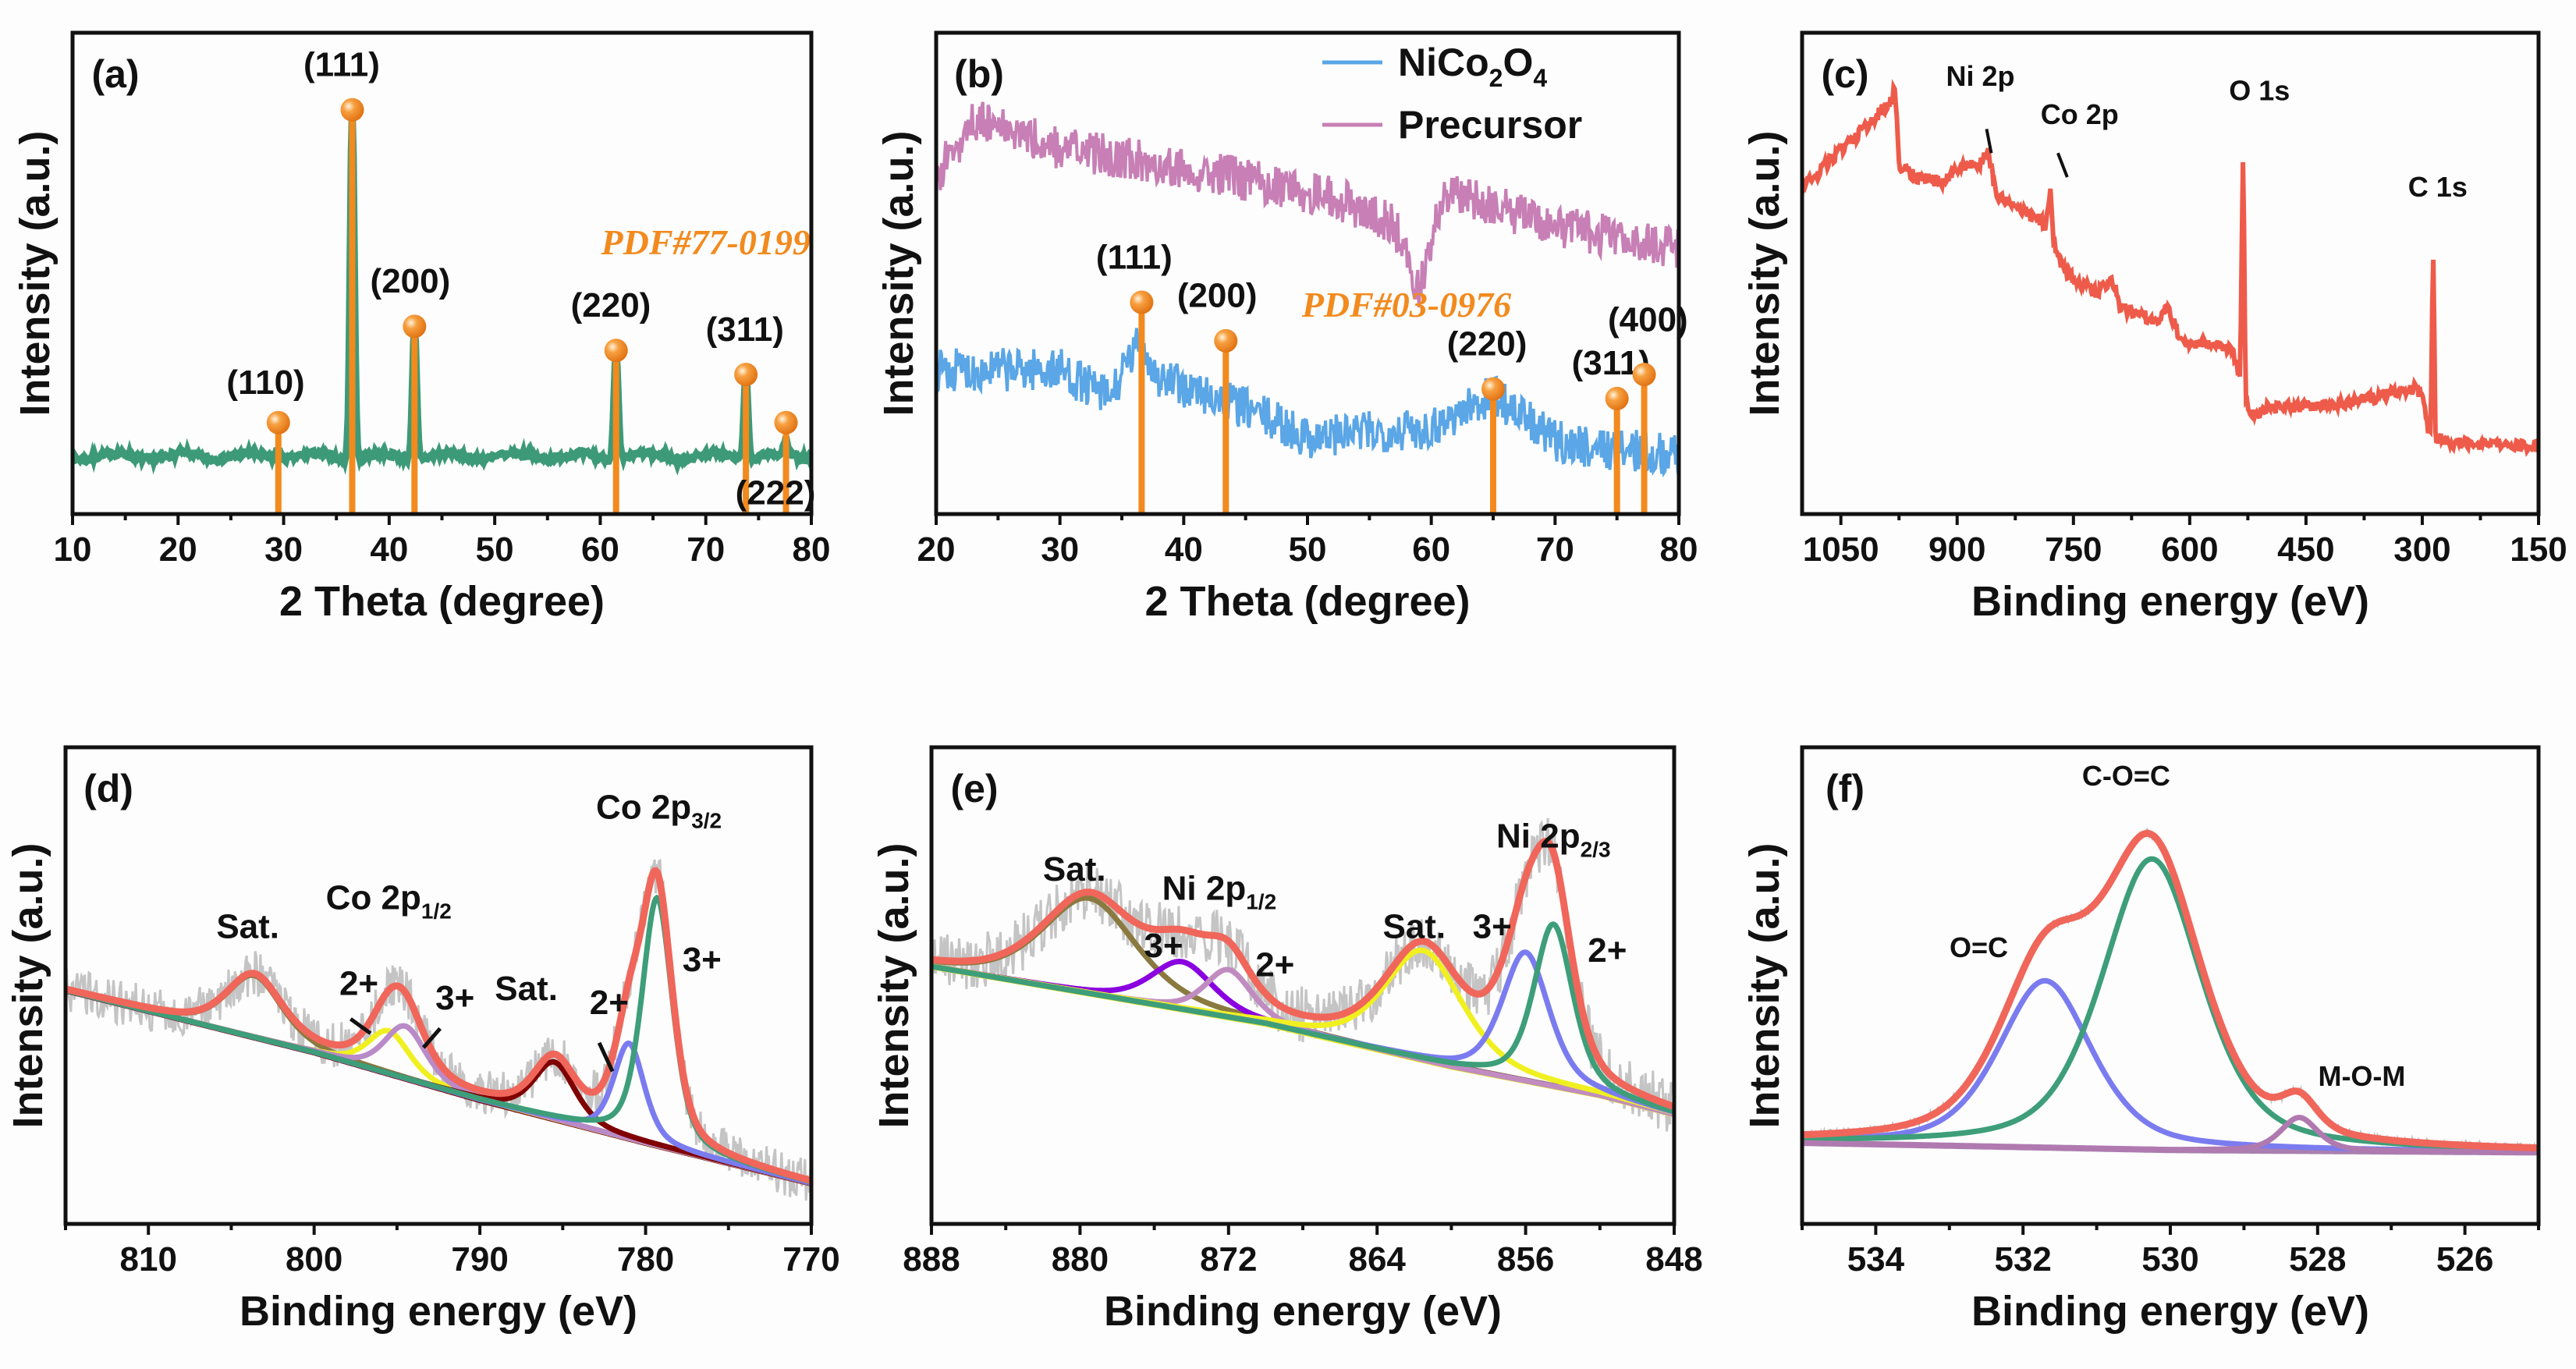 The height and width of the screenshot is (1369, 2576). I want to click on hkl-label: (311), so click(745, 329).